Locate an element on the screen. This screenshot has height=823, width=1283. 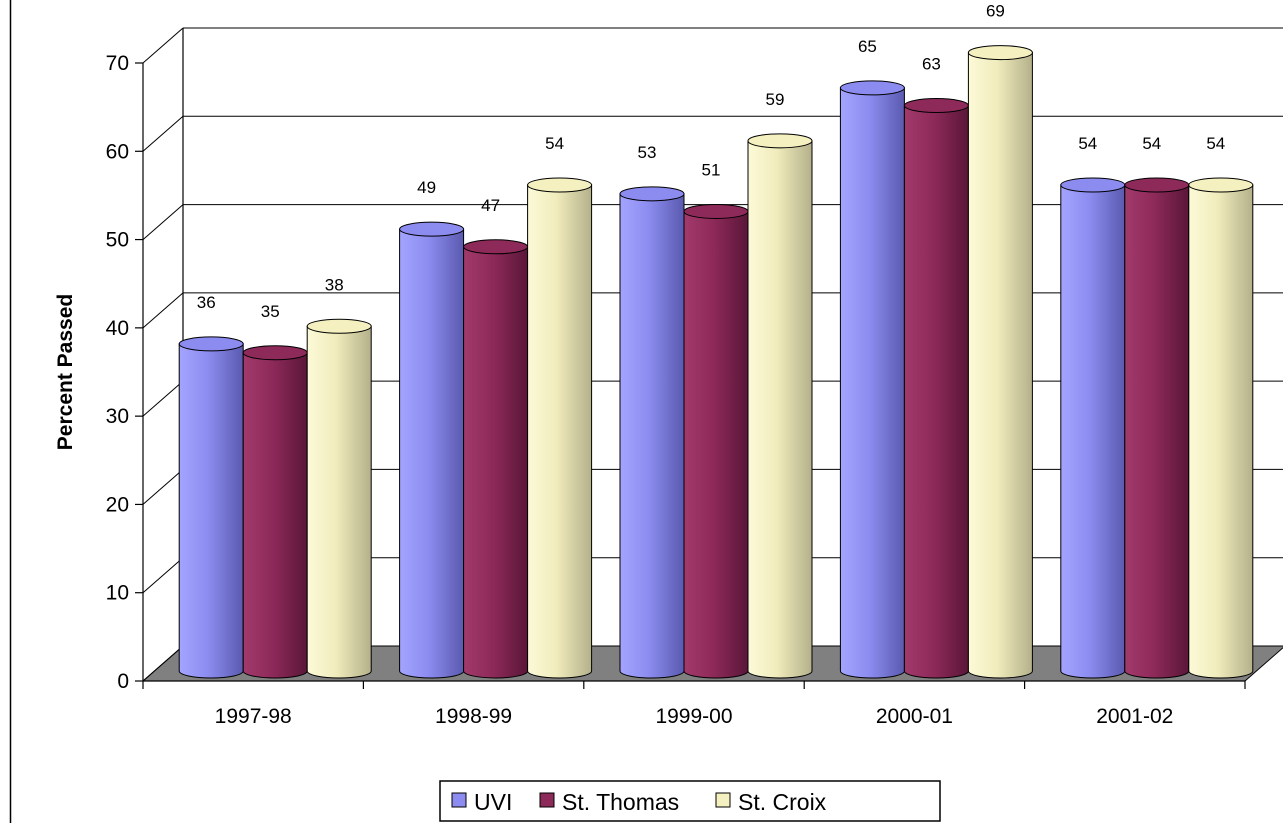
data-label: 63 is located at coordinates (931, 64).